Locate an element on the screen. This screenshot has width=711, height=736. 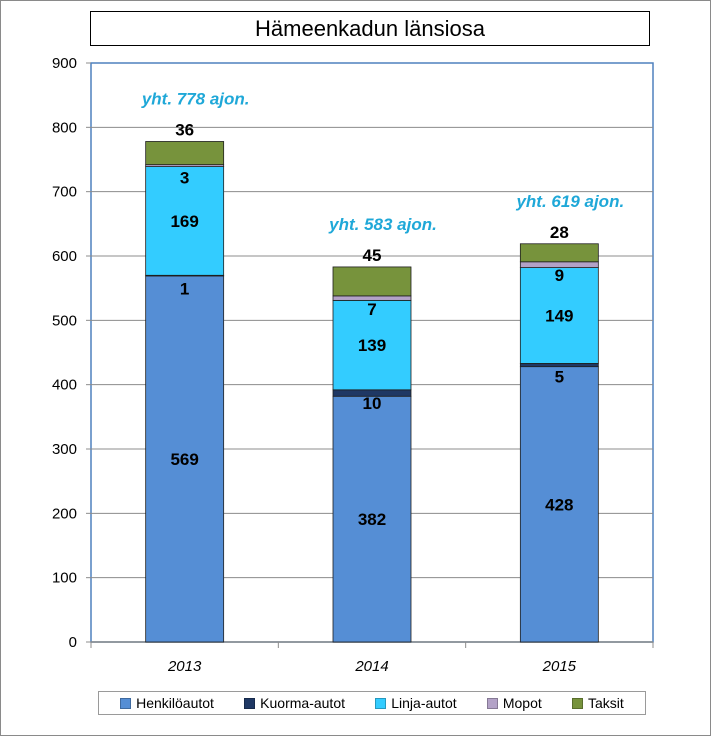
y-tick-label: 500 is located at coordinates (64, 320).